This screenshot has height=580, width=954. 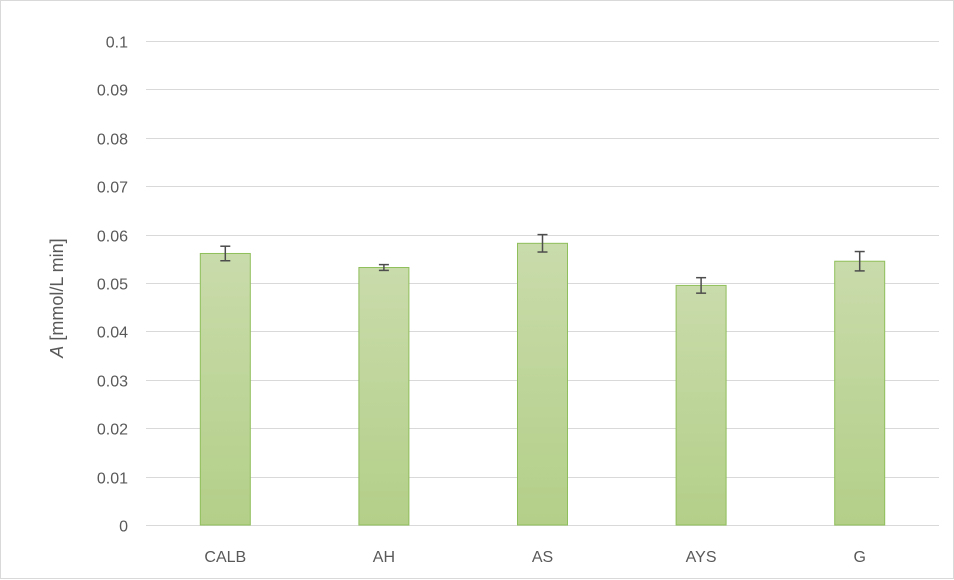 I want to click on y-tick-label: 0.1, so click(x=117, y=43).